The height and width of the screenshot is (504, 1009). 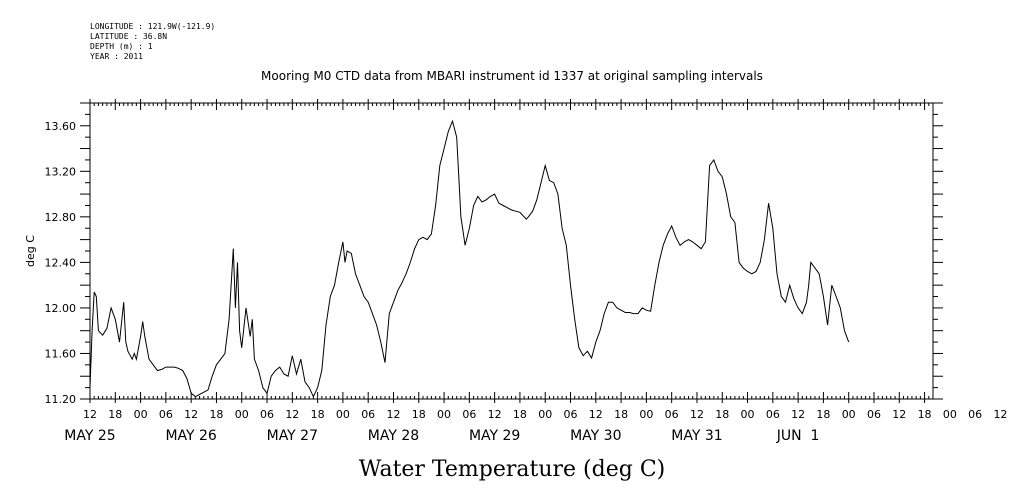 I want to click on x-date-label: MAY 28, so click(x=393, y=436).